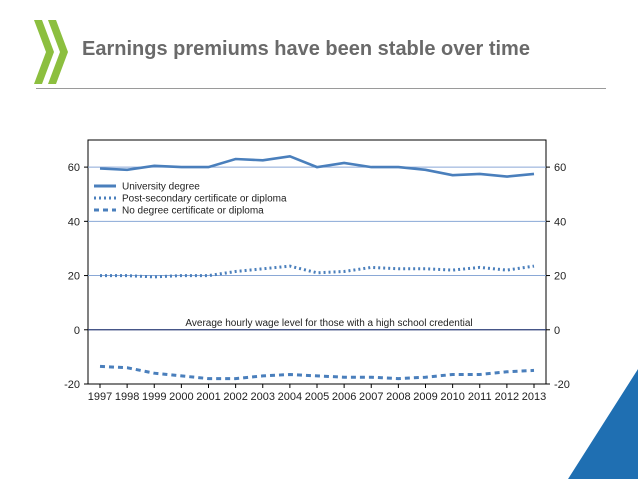 This screenshot has width=638, height=479. I want to click on x-tick-label: 2010, so click(452, 397).